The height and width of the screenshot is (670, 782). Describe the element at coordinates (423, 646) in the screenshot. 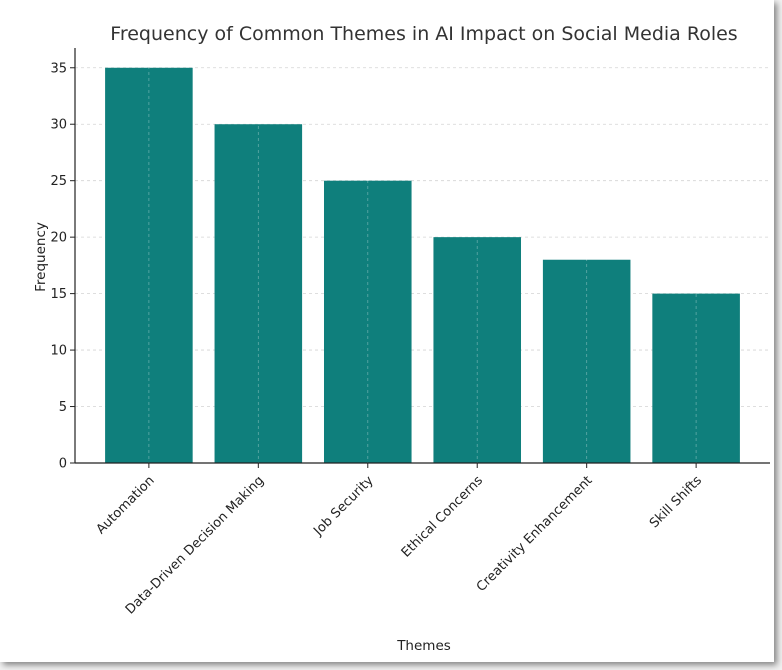

I see `x-axis-label: Themes` at that location.